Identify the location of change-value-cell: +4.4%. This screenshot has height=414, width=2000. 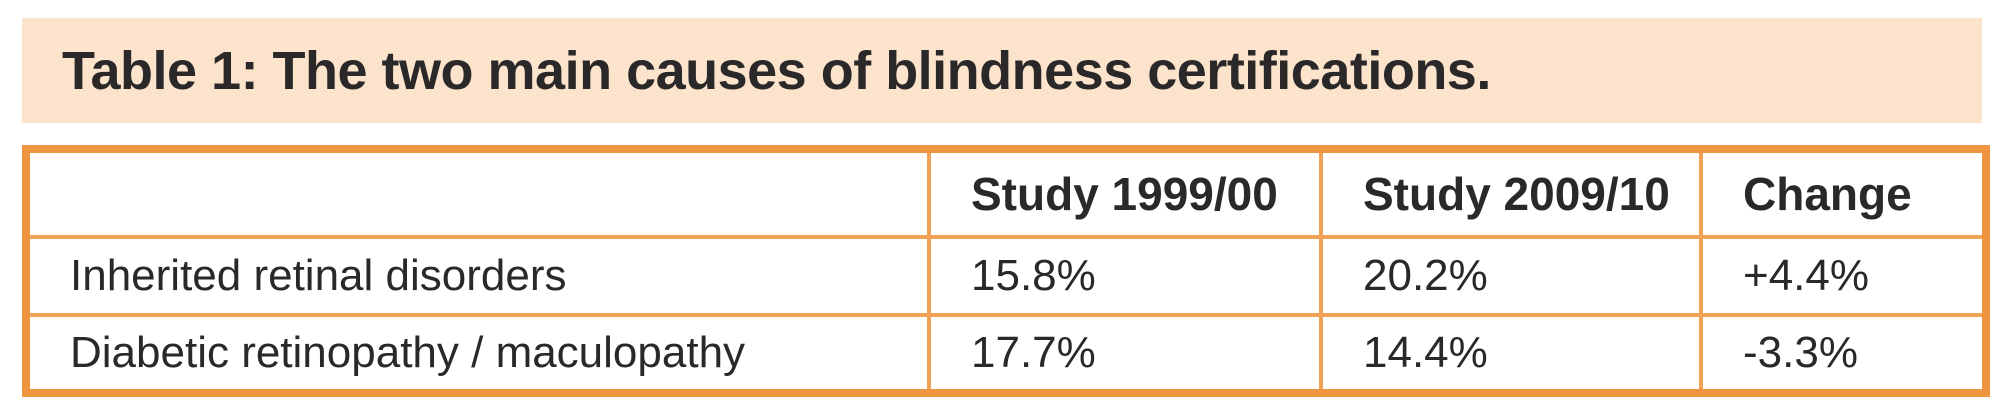
(1843, 276).